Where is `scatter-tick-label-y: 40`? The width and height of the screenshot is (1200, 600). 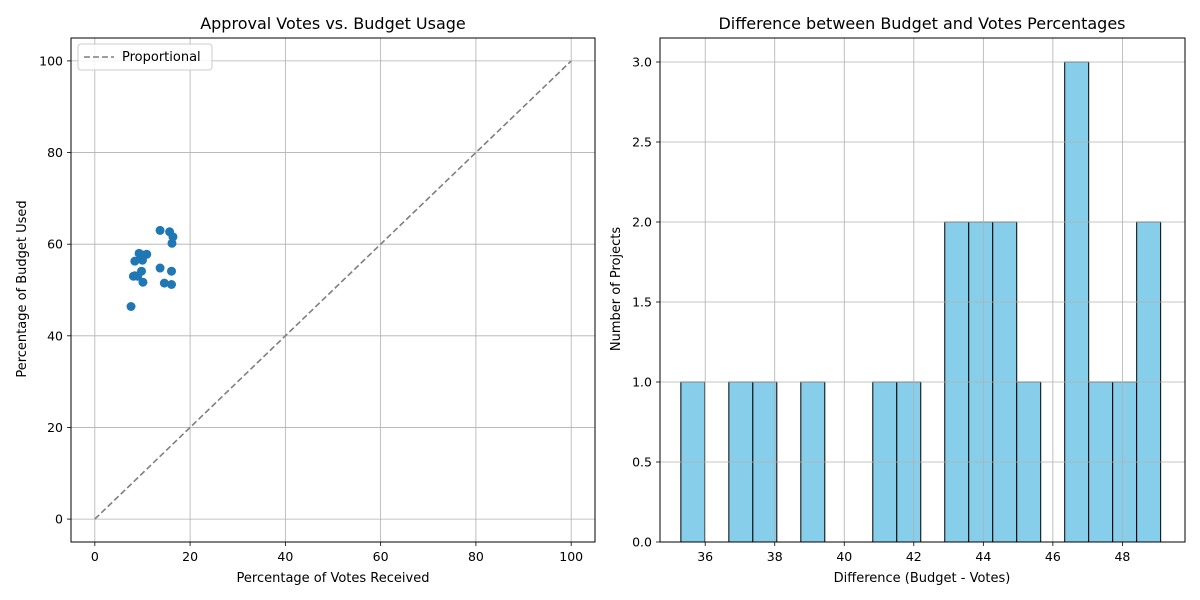
scatter-tick-label-y: 40 is located at coordinates (55, 335).